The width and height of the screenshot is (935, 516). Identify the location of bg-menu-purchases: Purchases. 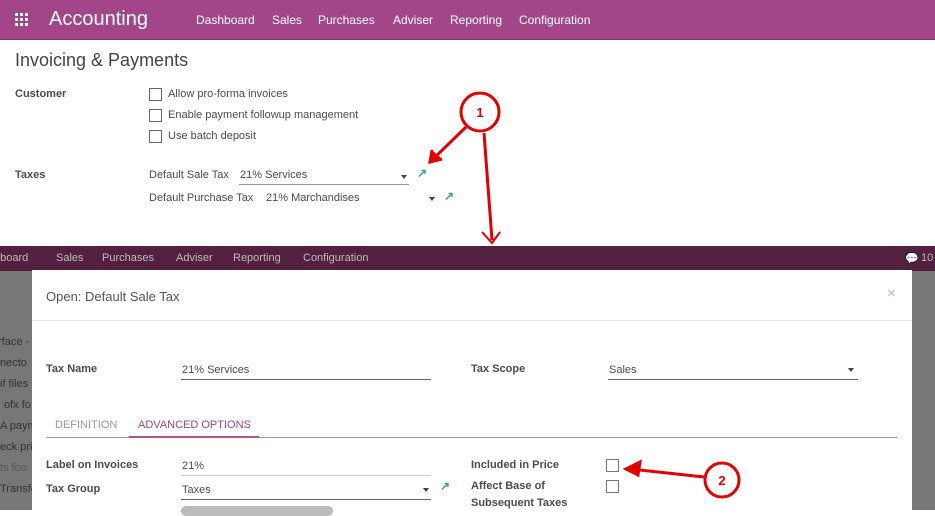
(128, 258).